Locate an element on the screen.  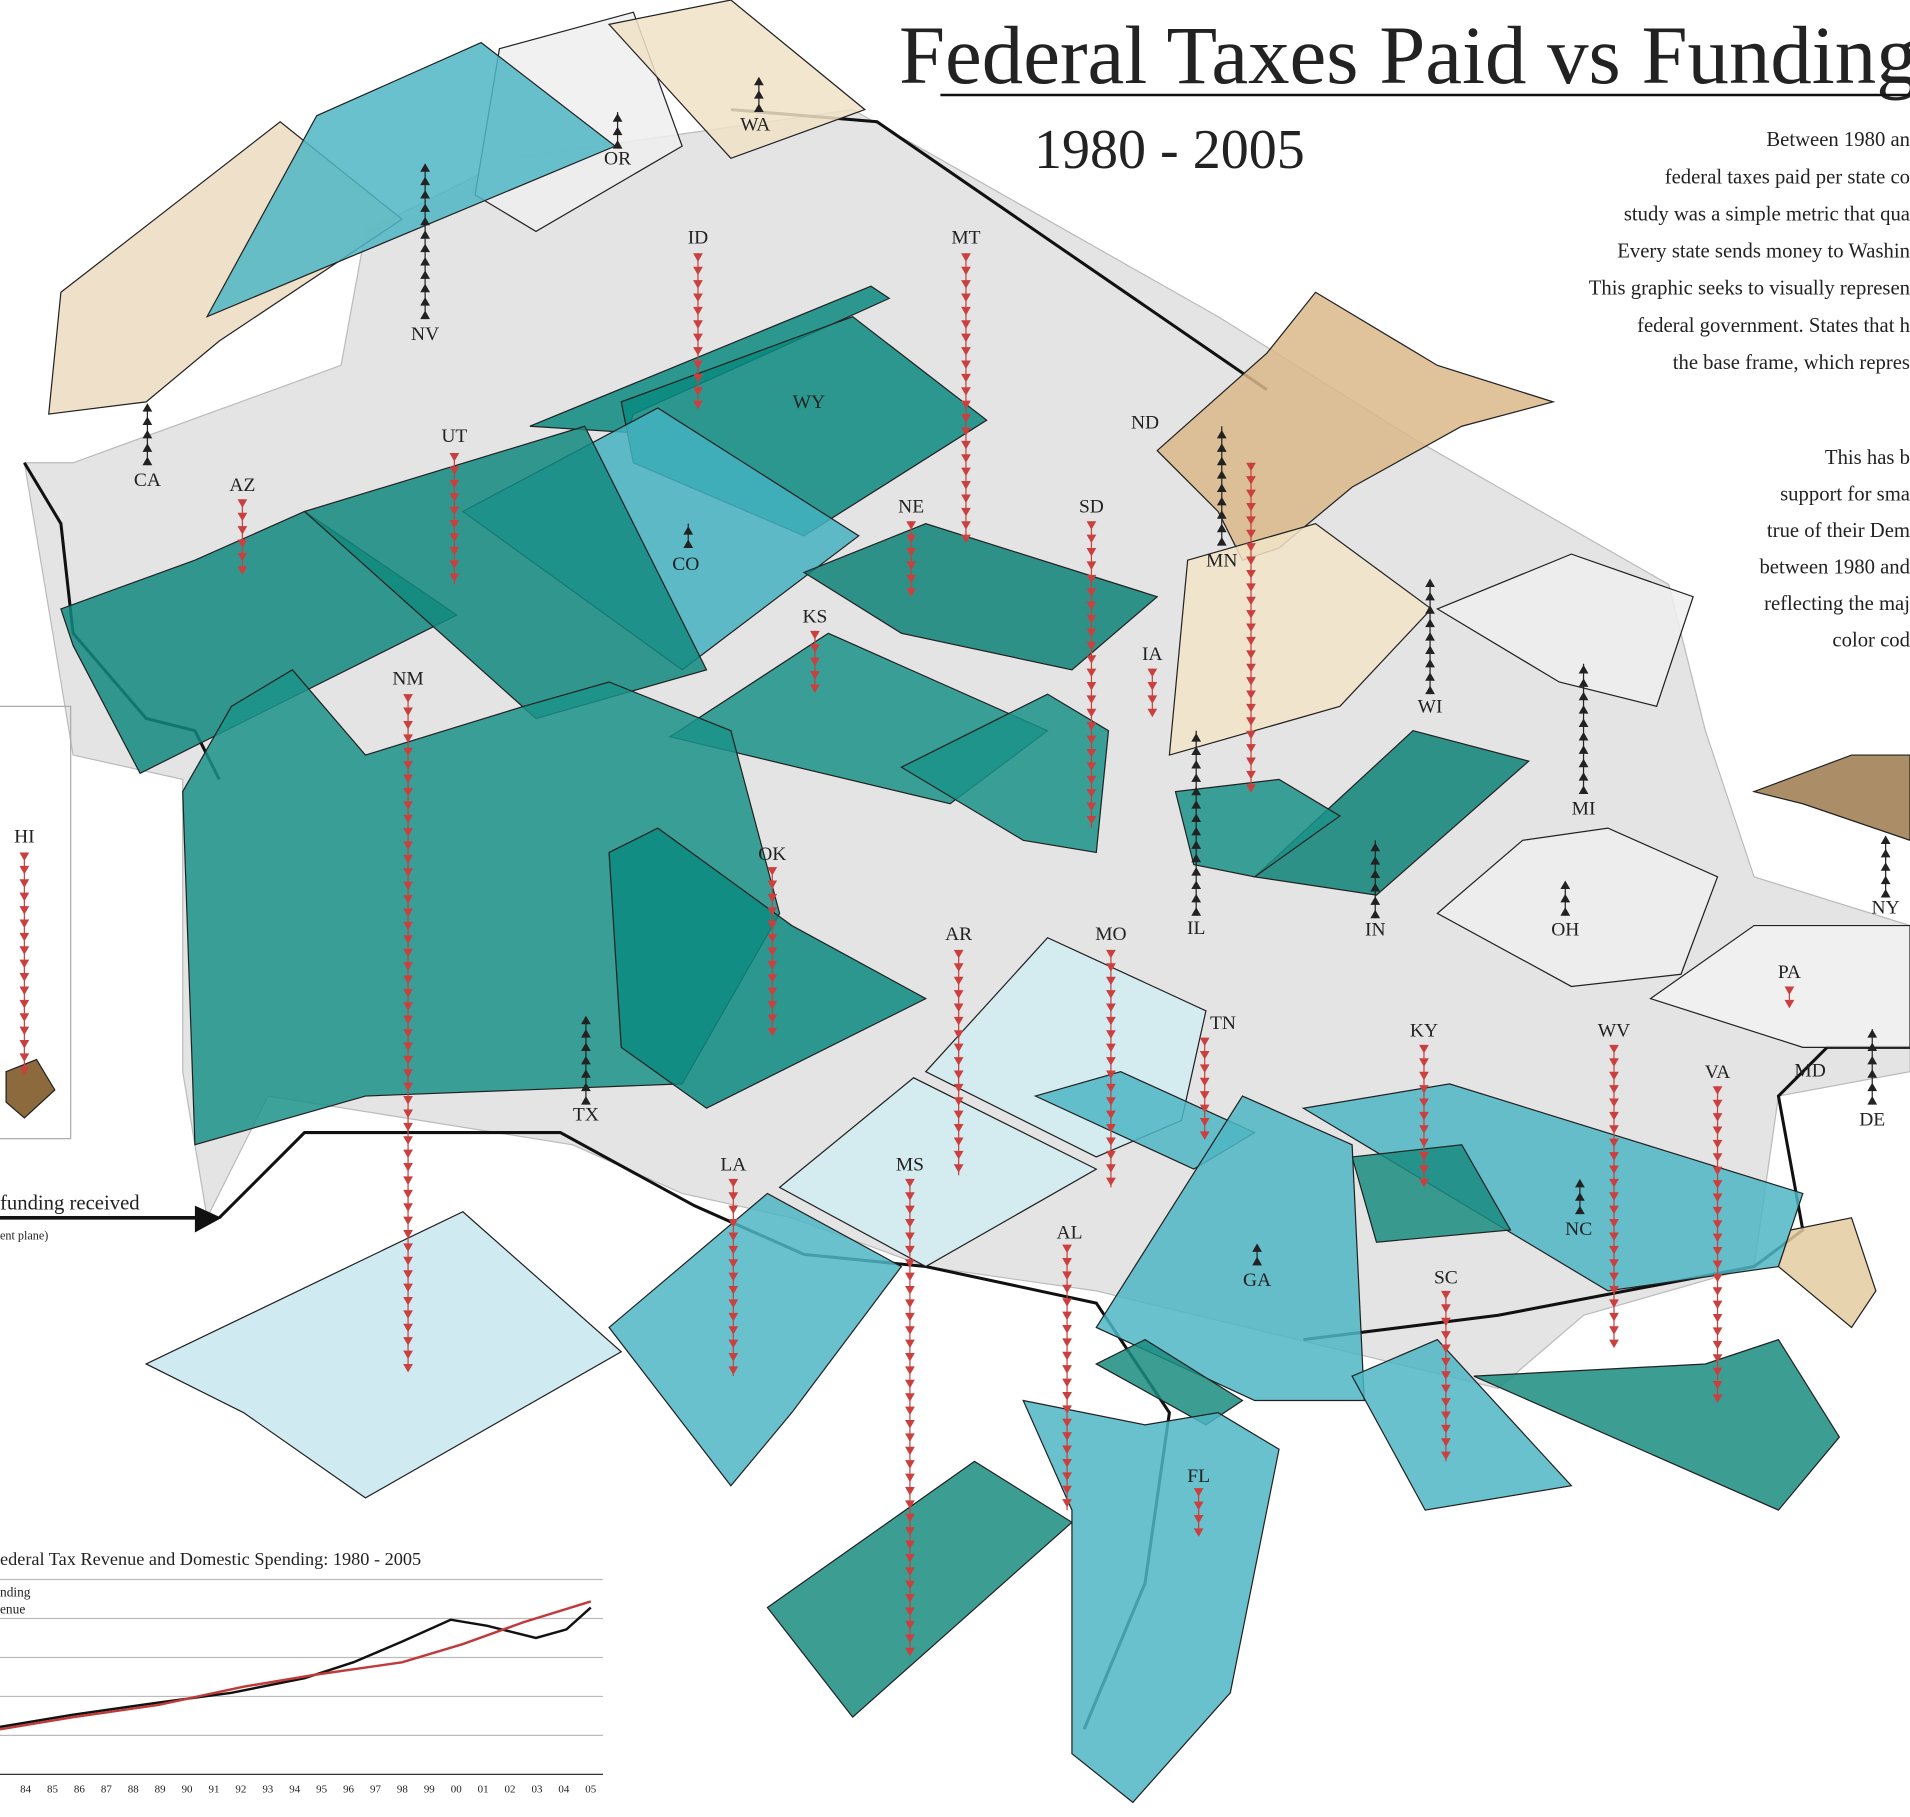
x-tick-label: 94 is located at coordinates (294, 1790).